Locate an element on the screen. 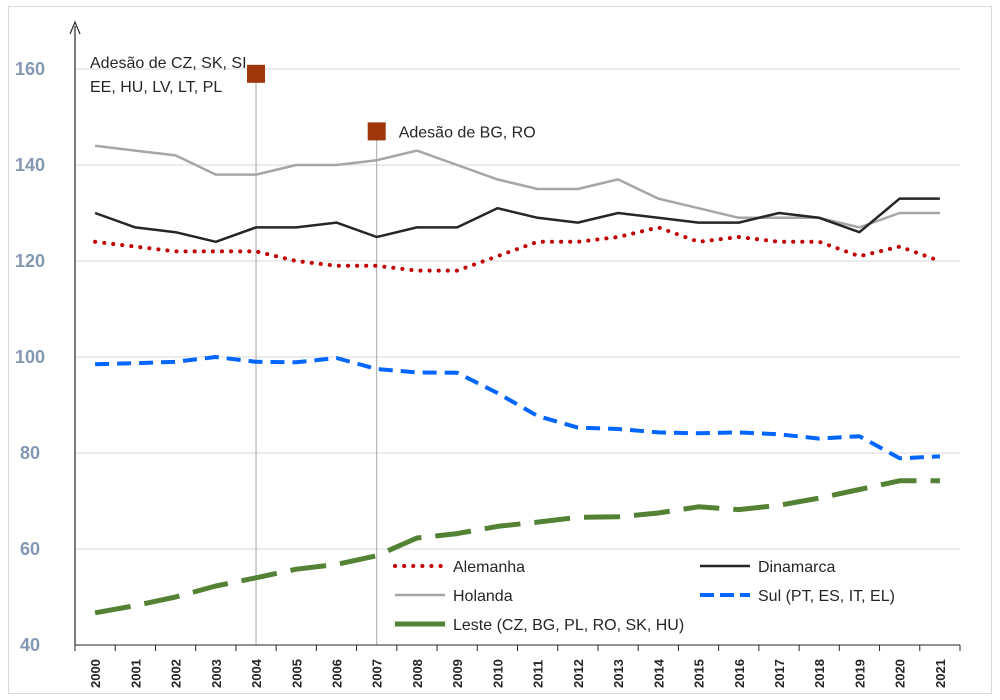 The height and width of the screenshot is (700, 1000). y-tick-label: 140 is located at coordinates (30, 165).